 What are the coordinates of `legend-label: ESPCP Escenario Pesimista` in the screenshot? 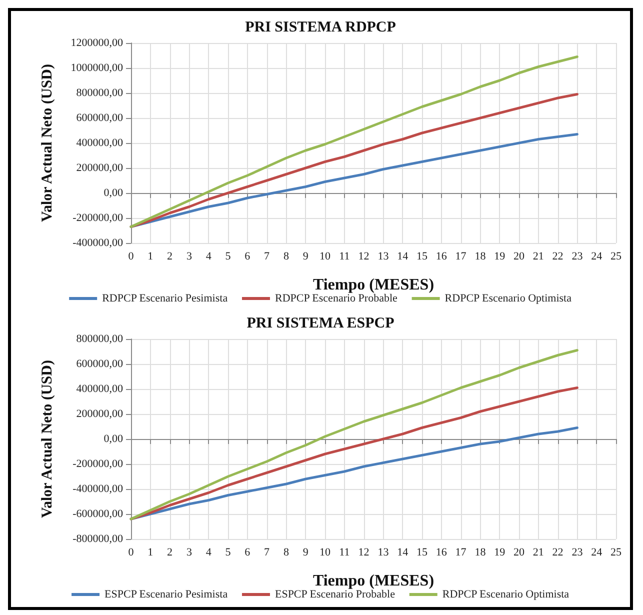 It's located at (166, 594).